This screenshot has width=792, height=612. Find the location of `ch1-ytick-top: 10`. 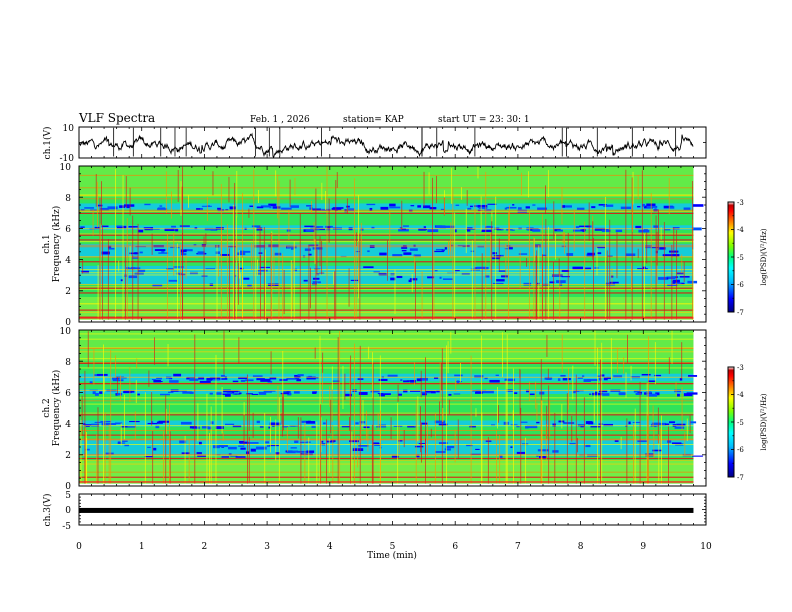

ch1-ytick-top: 10 is located at coordinates (69, 129).